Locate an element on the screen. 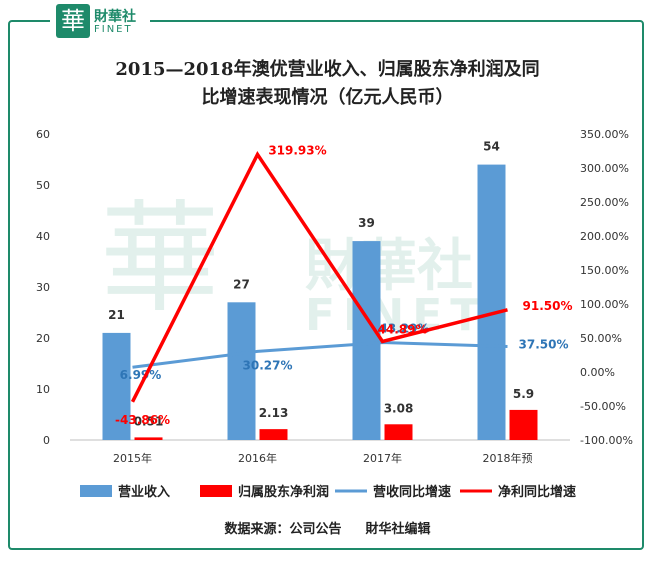  bar-revenue-label: 39 is located at coordinates (366, 223).